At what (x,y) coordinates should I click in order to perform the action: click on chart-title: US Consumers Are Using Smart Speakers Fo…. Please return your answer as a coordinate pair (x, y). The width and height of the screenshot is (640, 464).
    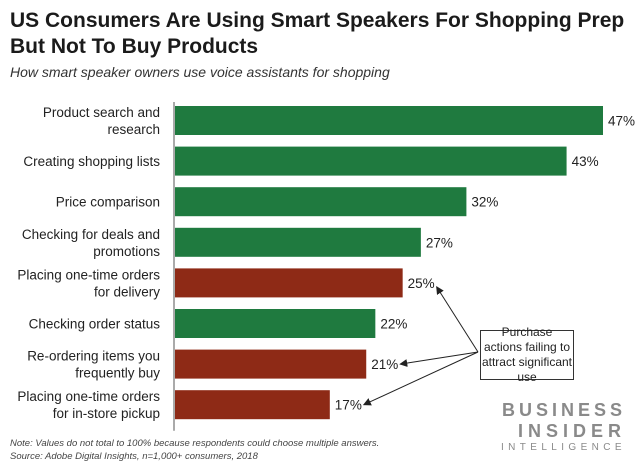
    Looking at the image, I should click on (317, 33).